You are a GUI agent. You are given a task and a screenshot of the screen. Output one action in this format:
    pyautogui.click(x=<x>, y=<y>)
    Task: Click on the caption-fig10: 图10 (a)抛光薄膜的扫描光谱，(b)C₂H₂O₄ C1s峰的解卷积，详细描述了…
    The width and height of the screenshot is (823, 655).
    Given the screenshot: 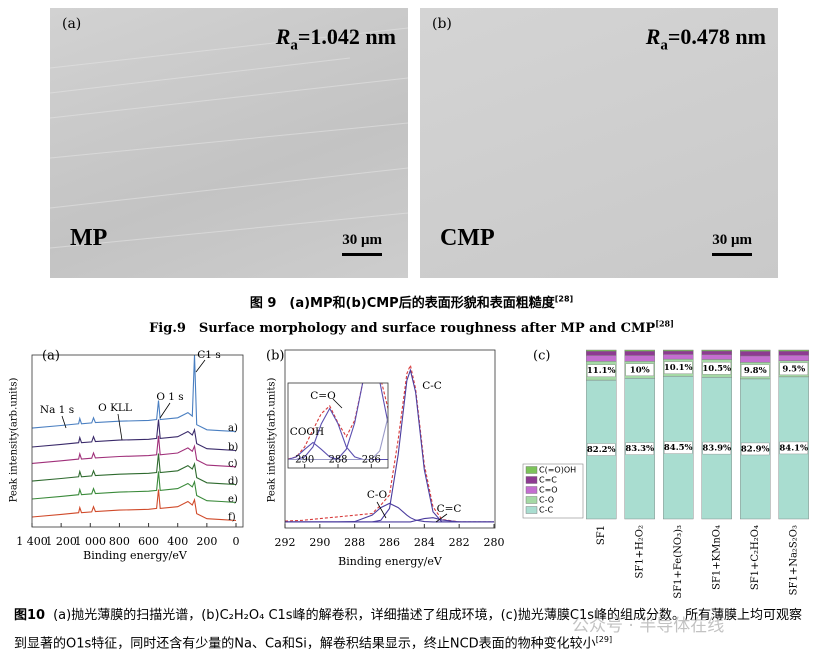 What is the action you would take?
    pyautogui.click(x=414, y=629)
    